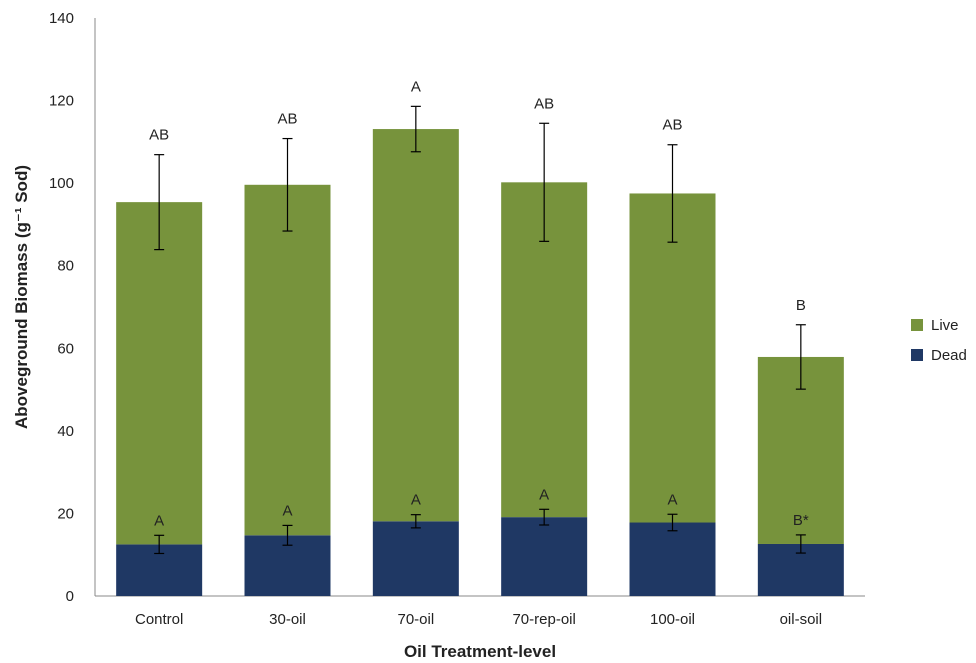 This screenshot has width=976, height=663. What do you see at coordinates (61, 307) in the screenshot?
I see `y-tick-labels: 0 20 40 60 80 100 120 140` at bounding box center [61, 307].